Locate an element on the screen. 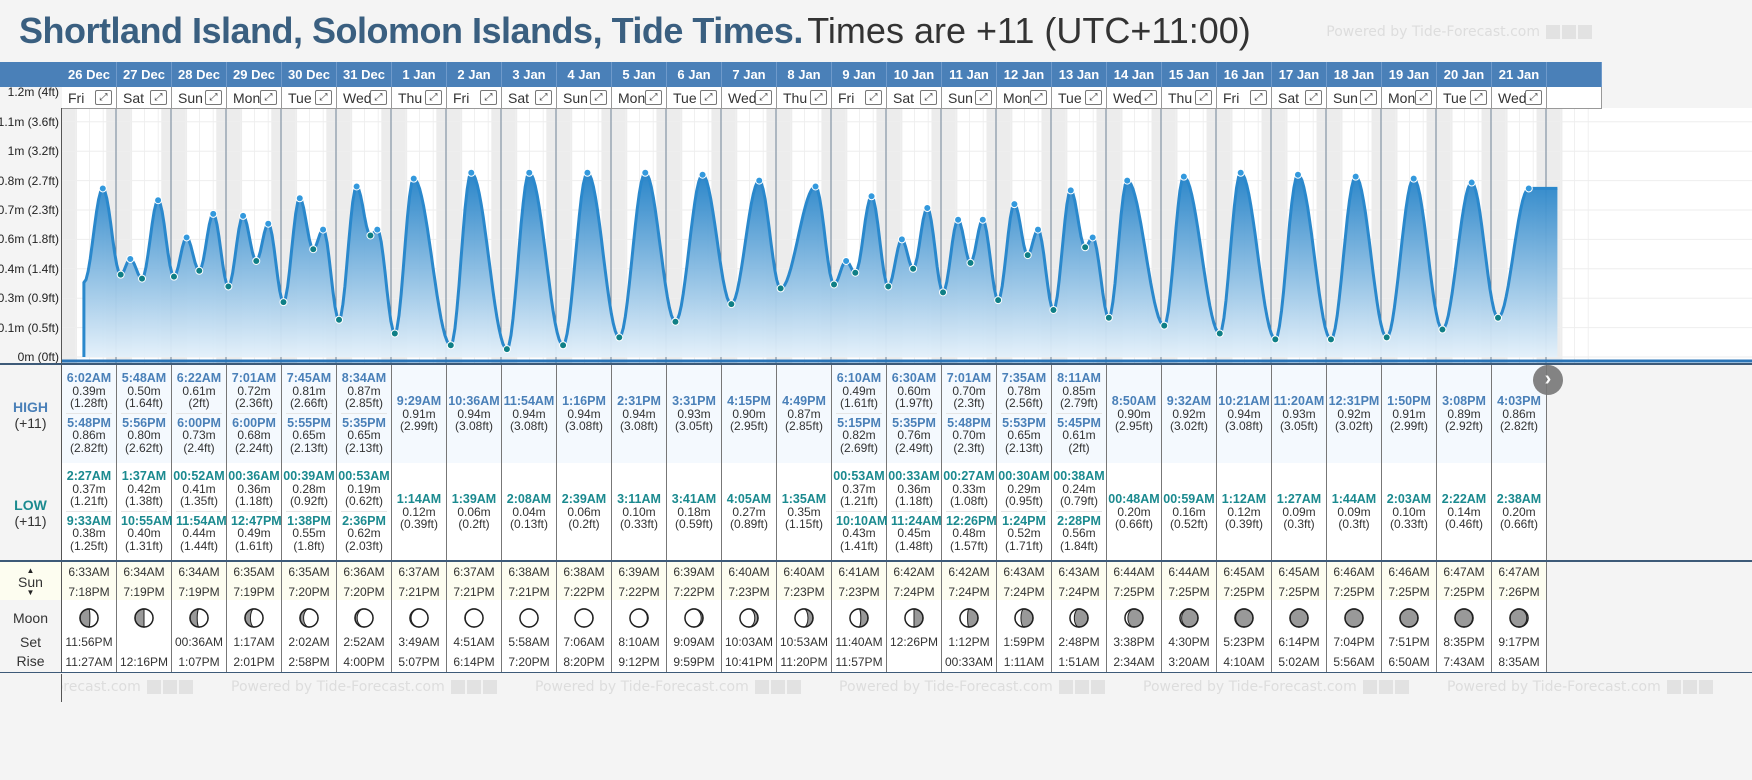 This screenshot has width=1752, height=780. sunset-time: 7:18PM is located at coordinates (89, 592).